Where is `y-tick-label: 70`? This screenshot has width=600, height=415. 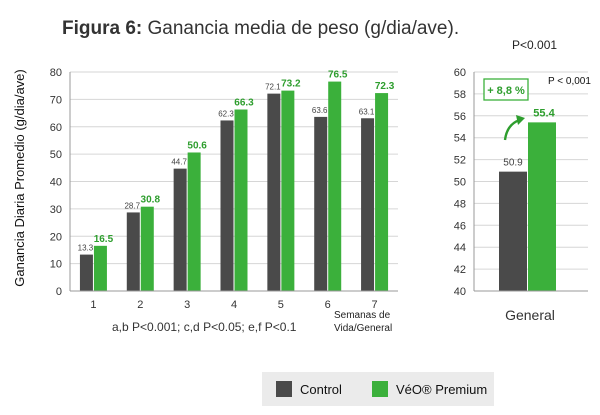 y-tick-label: 70 is located at coordinates (56, 100).